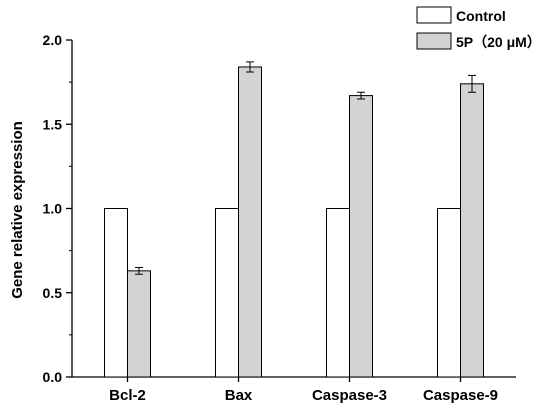 The width and height of the screenshot is (550, 410). I want to click on x-tick-label: Caspase-9, so click(460, 395).